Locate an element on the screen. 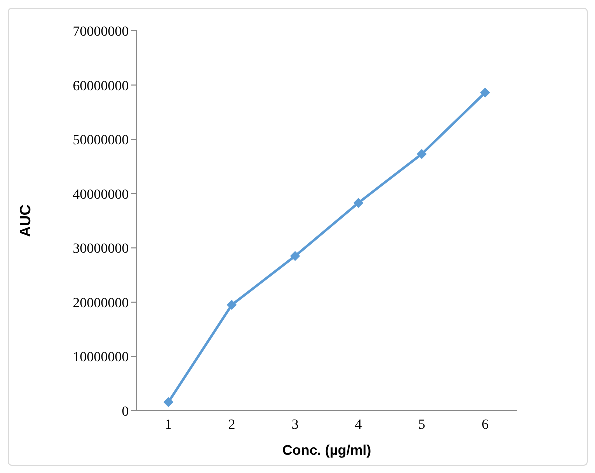  x-tick-label: 3 is located at coordinates (295, 425).